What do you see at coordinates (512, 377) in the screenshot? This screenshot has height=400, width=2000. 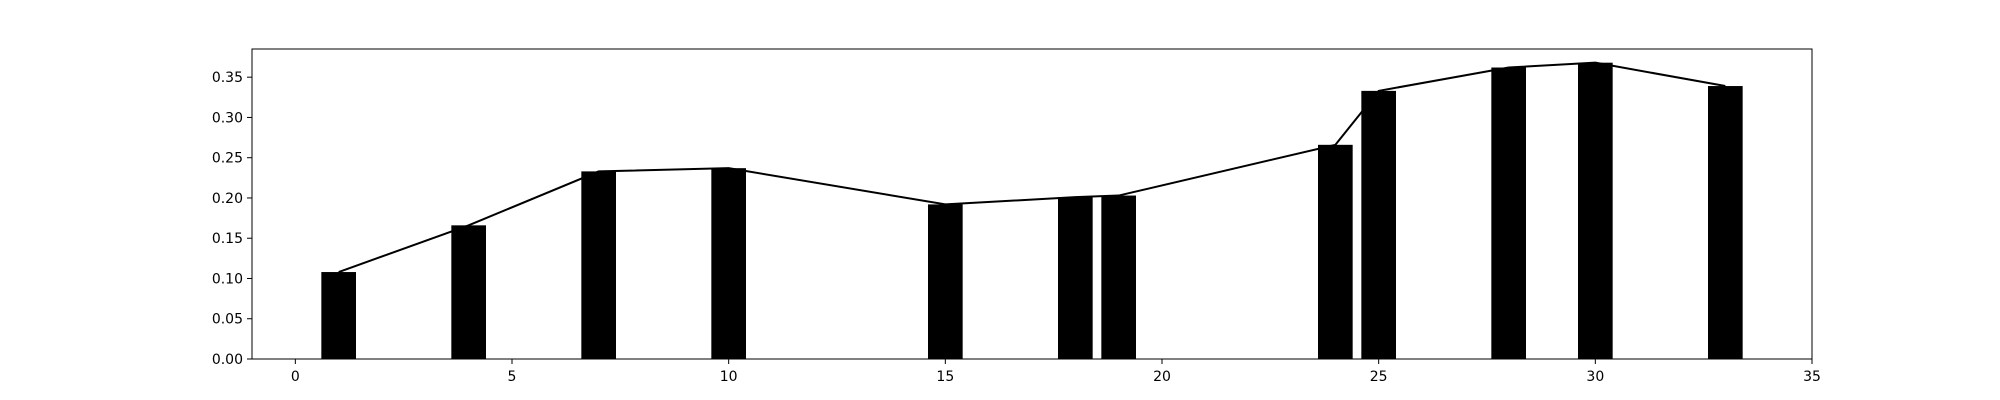 I see `x-tick-label: 5` at bounding box center [512, 377].